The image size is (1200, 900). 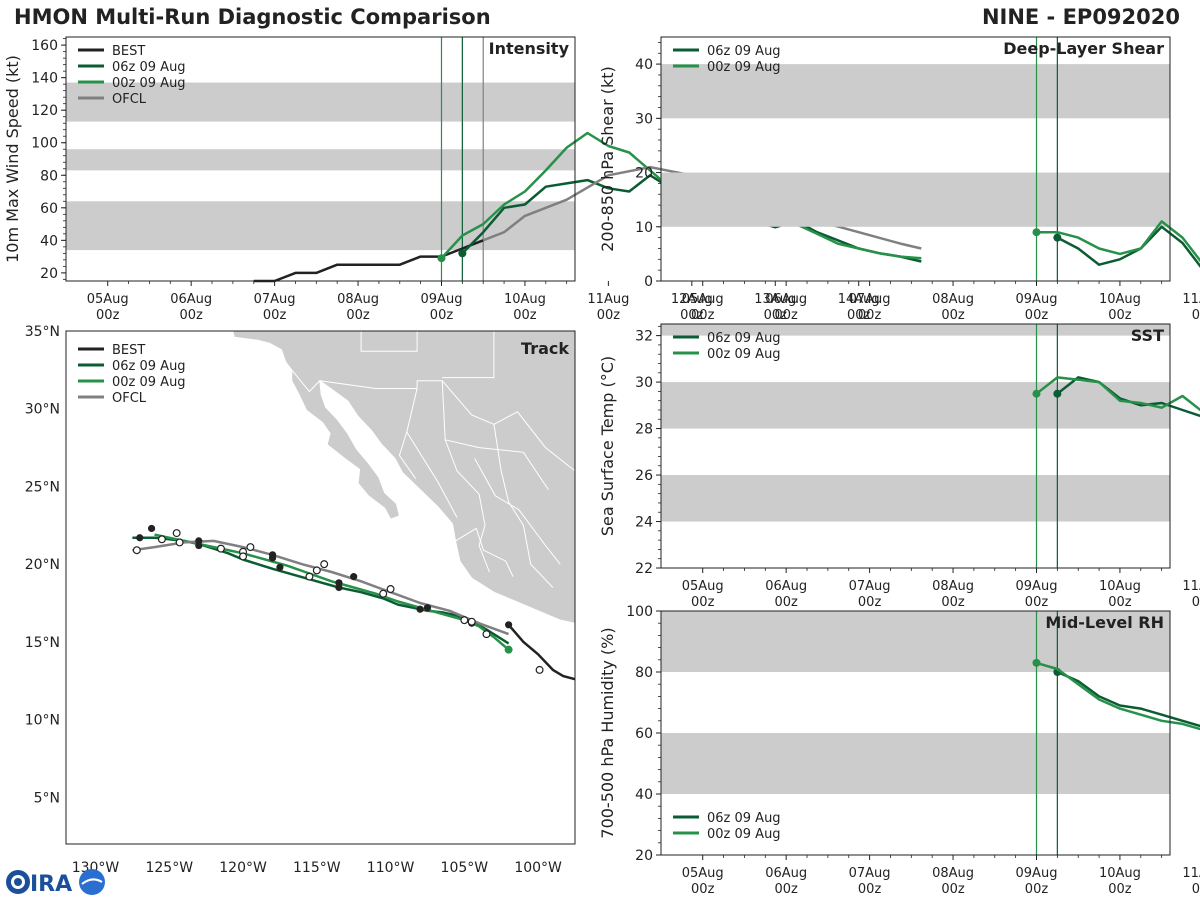 I want to click on y-tick-label-intensity: 20, so click(x=49, y=274).